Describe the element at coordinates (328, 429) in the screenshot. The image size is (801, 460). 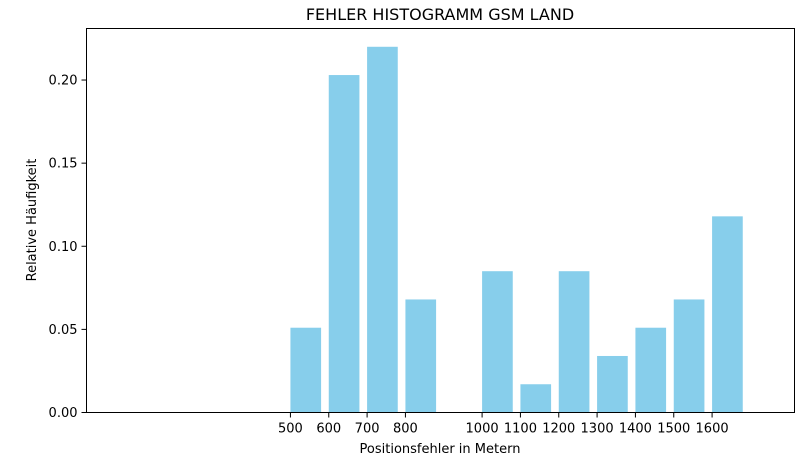
I see `x-tick-label: 600` at that location.